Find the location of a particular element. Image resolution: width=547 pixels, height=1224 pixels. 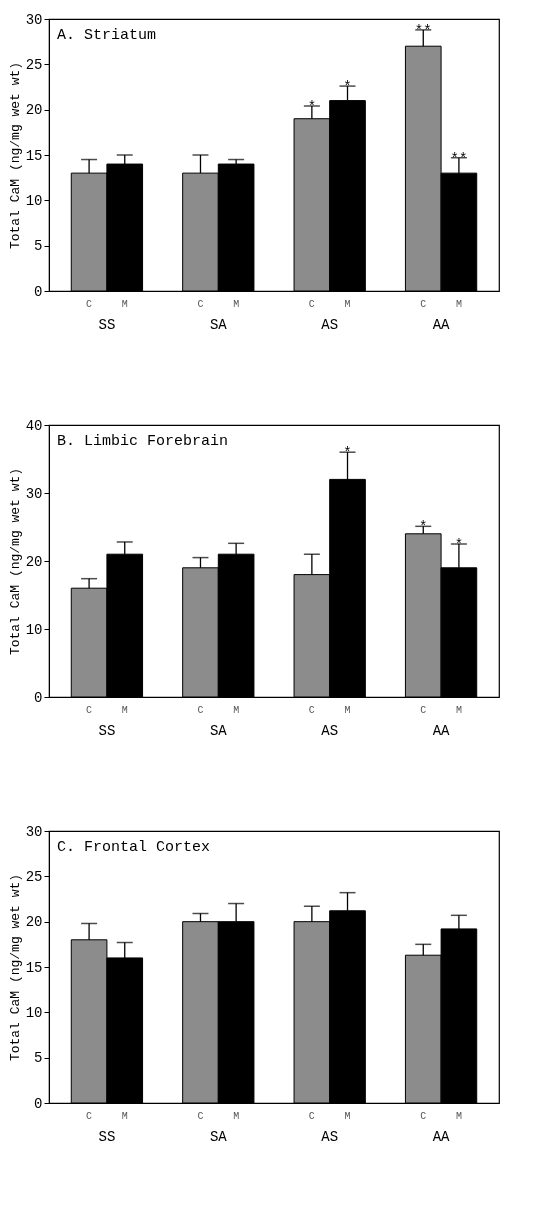

y-tick-label: 40 is located at coordinates (34, 425).